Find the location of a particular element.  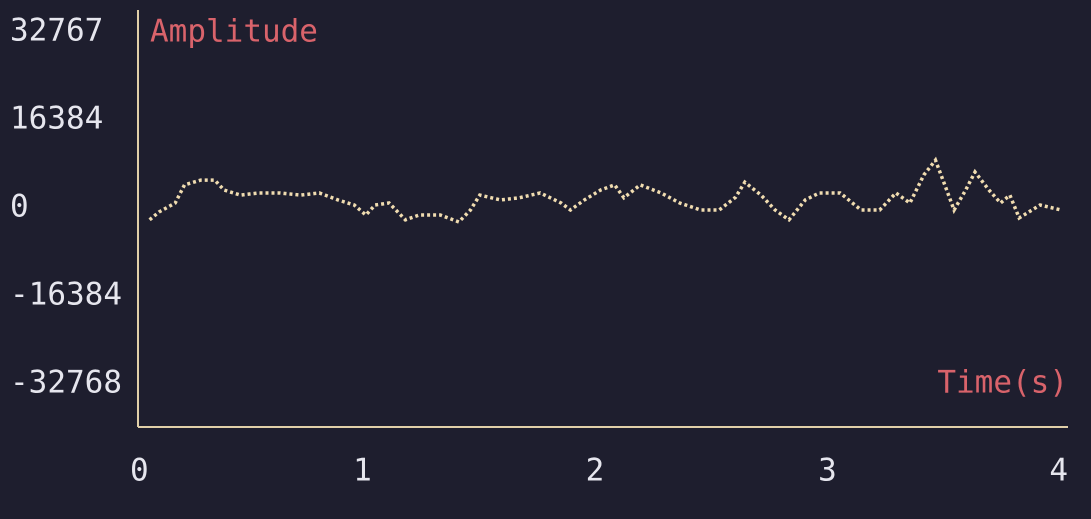

x-tick-label: 2 is located at coordinates (595, 471).